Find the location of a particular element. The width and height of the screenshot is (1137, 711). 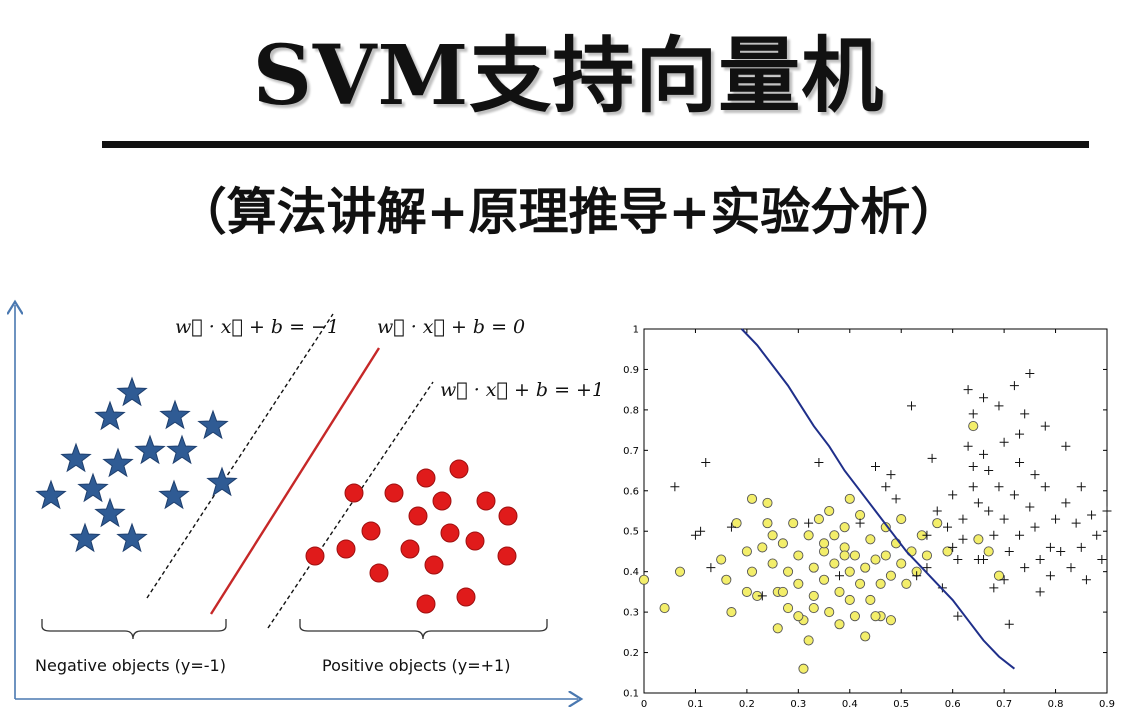

negative-objects-group is located at coordinates (136, 464).